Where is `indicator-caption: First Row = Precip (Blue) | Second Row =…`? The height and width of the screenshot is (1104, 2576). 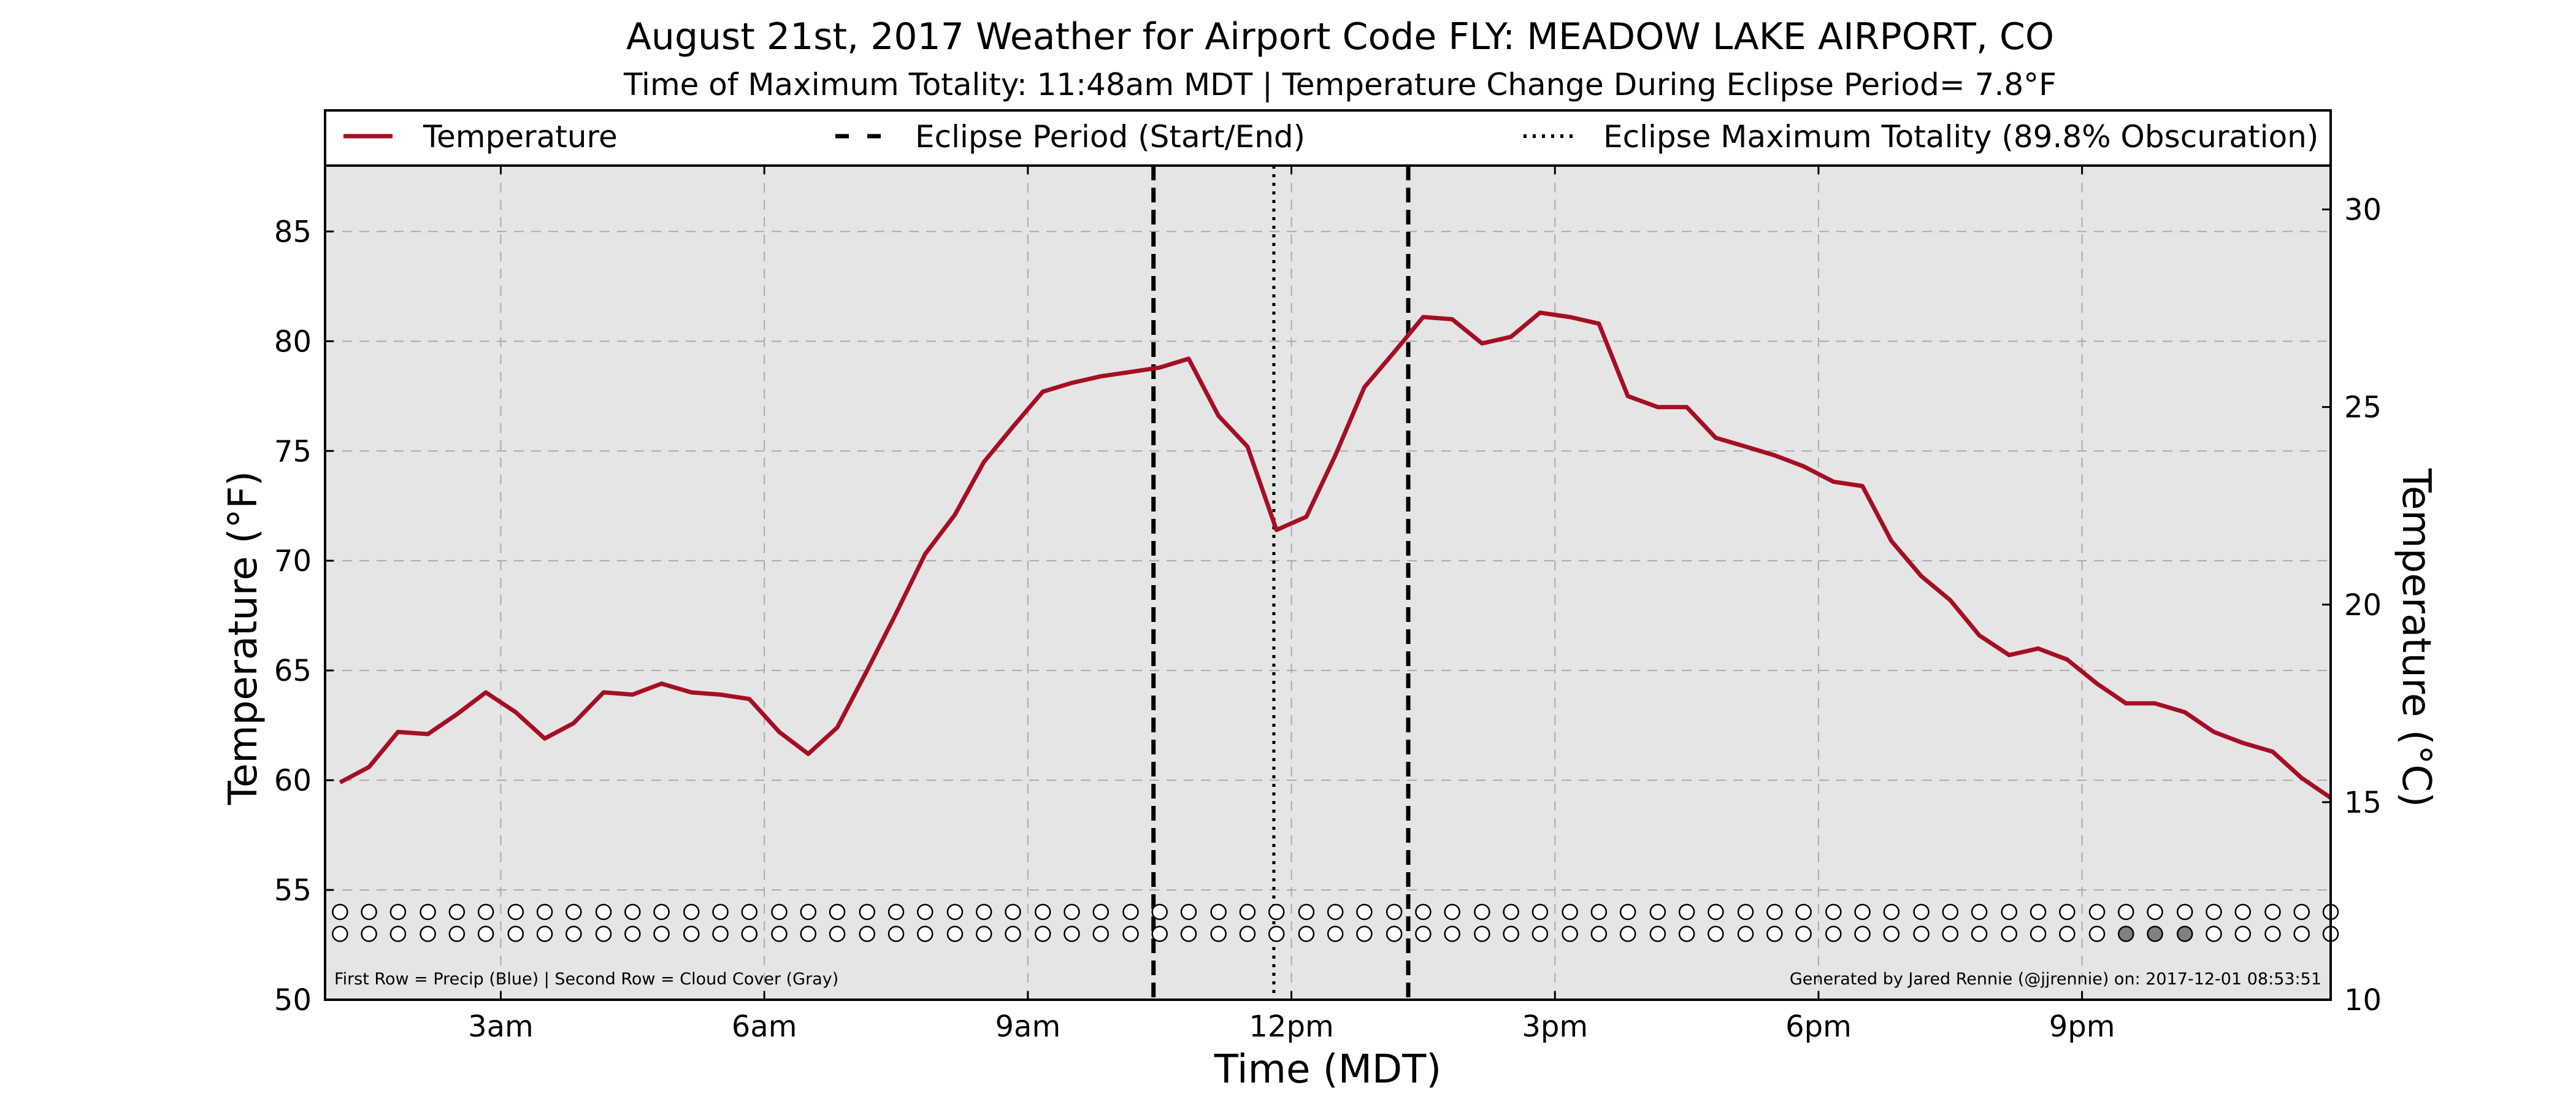 indicator-caption: First Row = Precip (Blue) | Second Row =… is located at coordinates (586, 979).